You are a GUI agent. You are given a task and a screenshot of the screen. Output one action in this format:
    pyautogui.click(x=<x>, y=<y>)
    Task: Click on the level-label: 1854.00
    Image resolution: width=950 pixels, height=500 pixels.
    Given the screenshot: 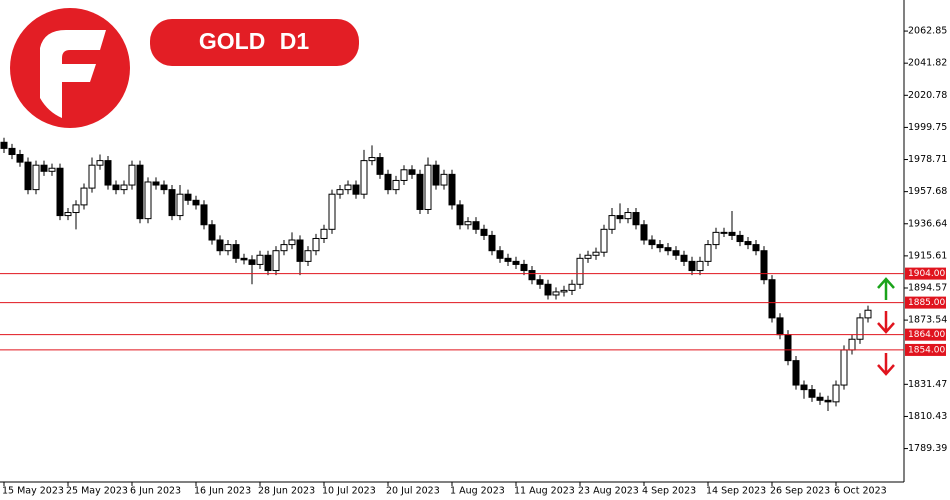 What is the action you would take?
    pyautogui.click(x=926, y=350)
    